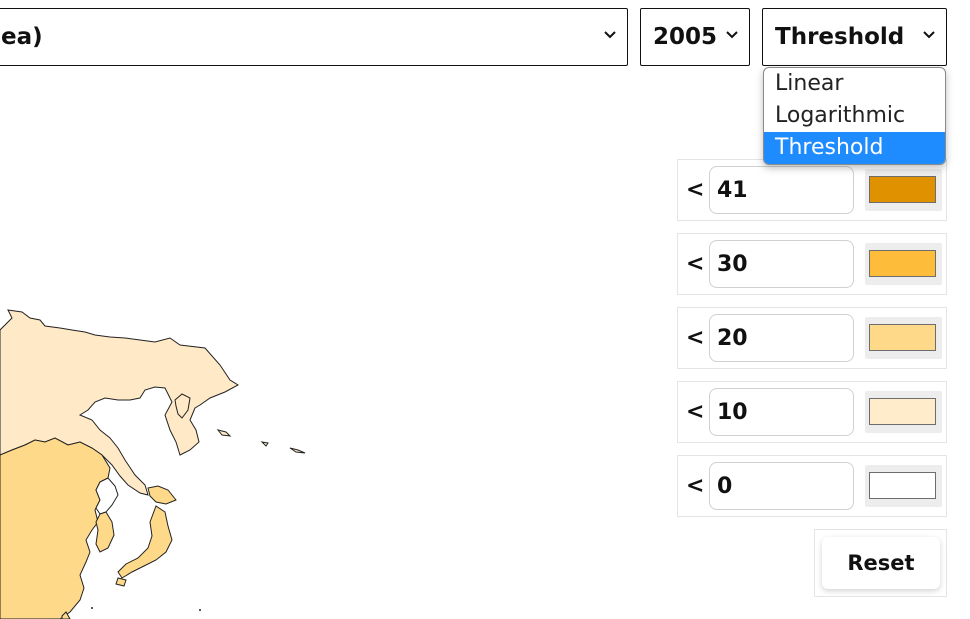 This screenshot has height=619, width=970. I want to click on scale-dropdown-list: Linear Logarithmic Threshold, so click(854, 116).